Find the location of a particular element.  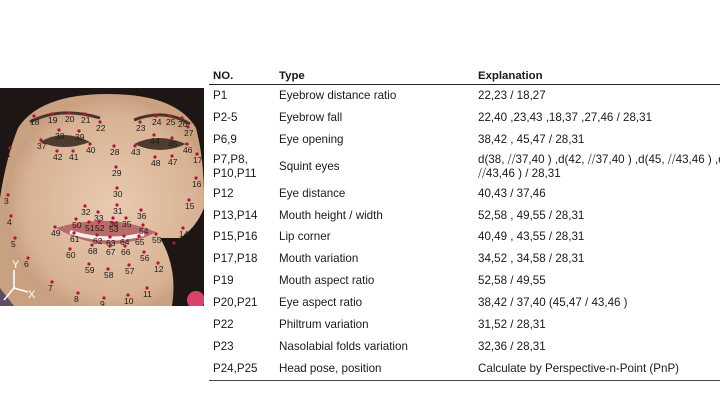

landmark-label: 35 is located at coordinates (127, 224).